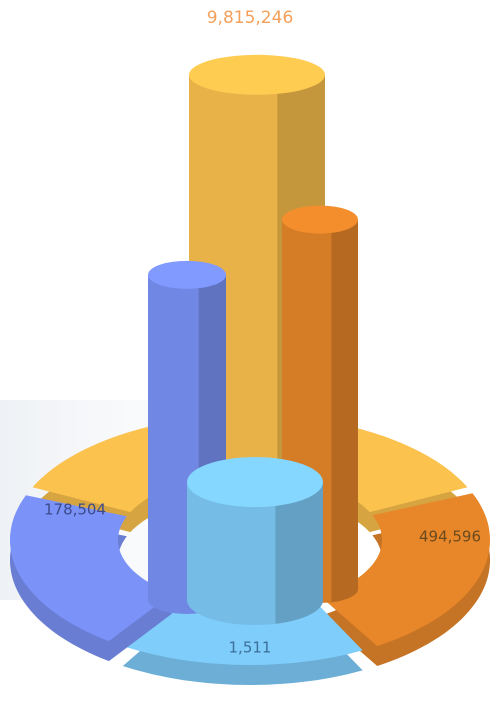  What do you see at coordinates (250, 18) in the screenshot?
I see `value-label: 9,815,246` at bounding box center [250, 18].